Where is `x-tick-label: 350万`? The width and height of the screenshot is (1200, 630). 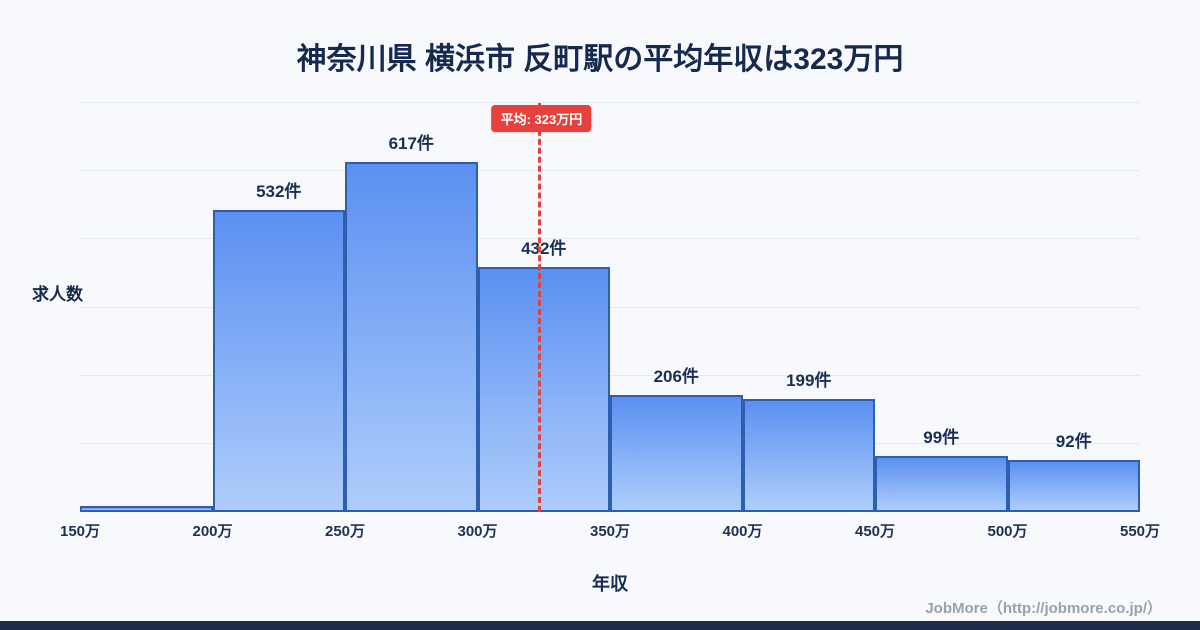
x-tick-label: 350万 is located at coordinates (610, 531).